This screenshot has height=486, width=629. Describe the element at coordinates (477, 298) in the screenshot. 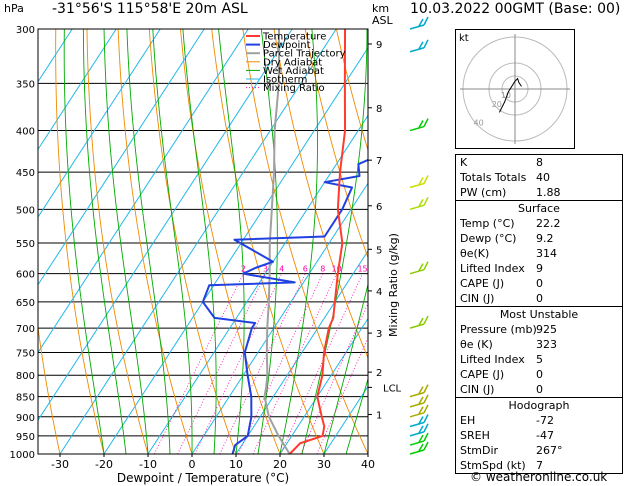

I see `surface-label: CIN (J)` at that location.